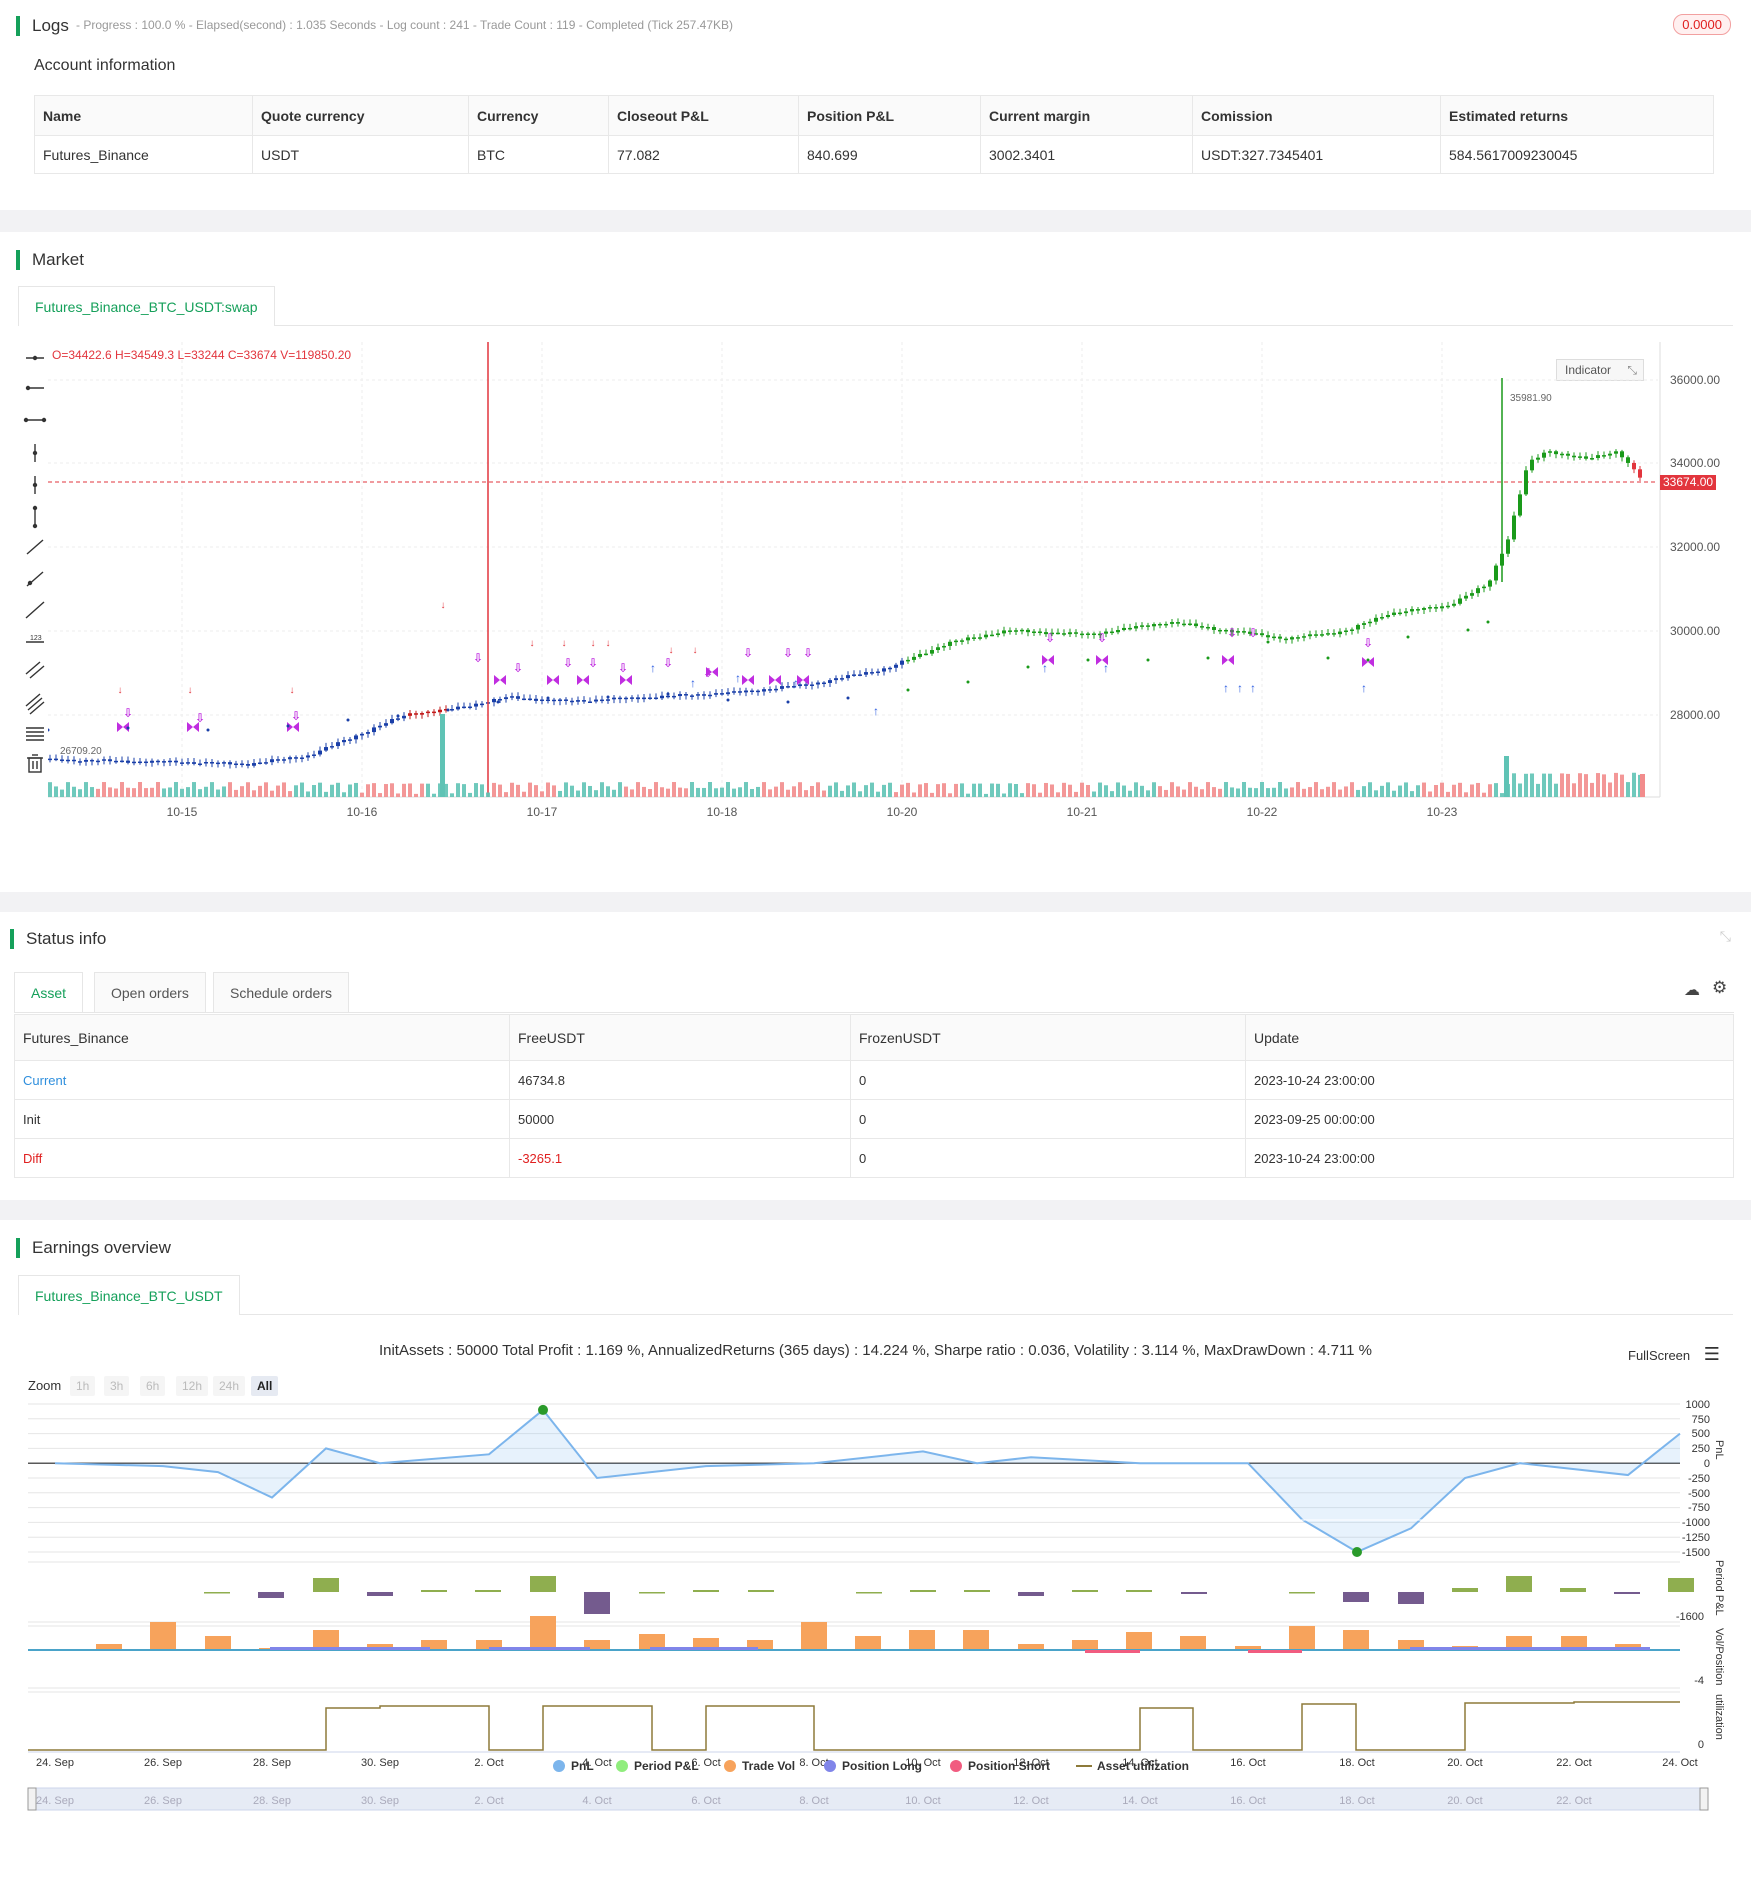  I want to click on account-cell: 3002.3401, so click(1086, 154).